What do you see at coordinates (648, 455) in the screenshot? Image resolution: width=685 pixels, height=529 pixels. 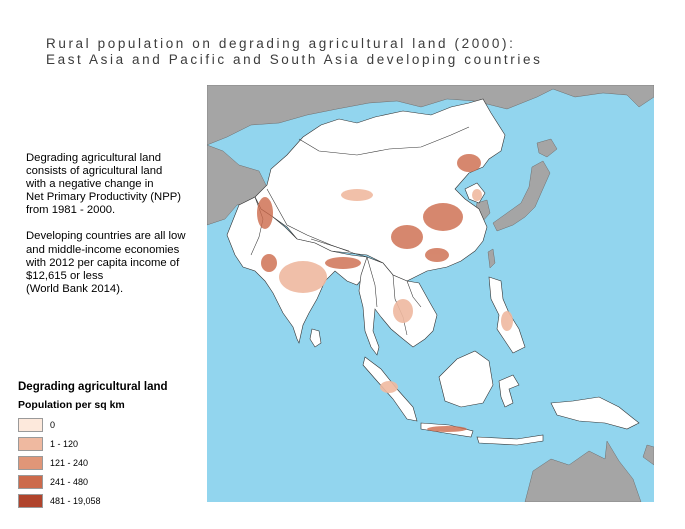 I see `new-zealand-region` at bounding box center [648, 455].